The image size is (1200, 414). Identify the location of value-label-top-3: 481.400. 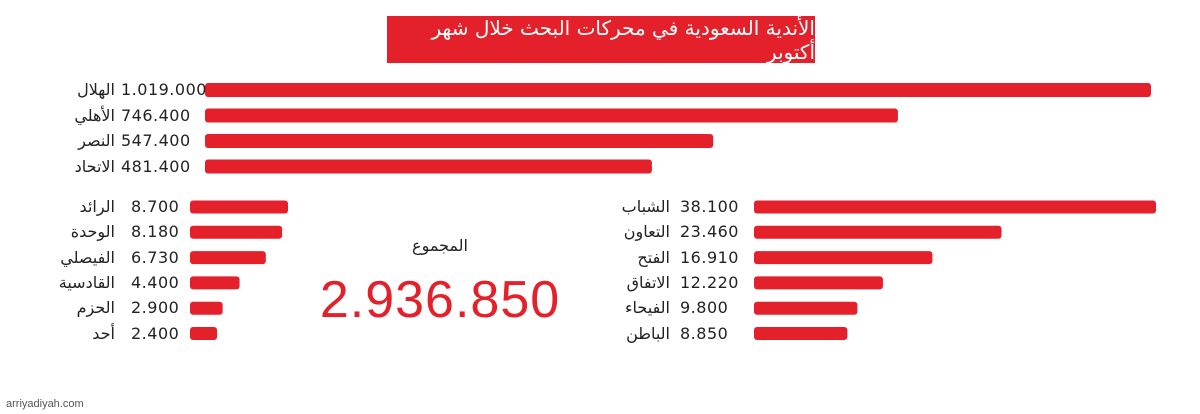
(156, 166).